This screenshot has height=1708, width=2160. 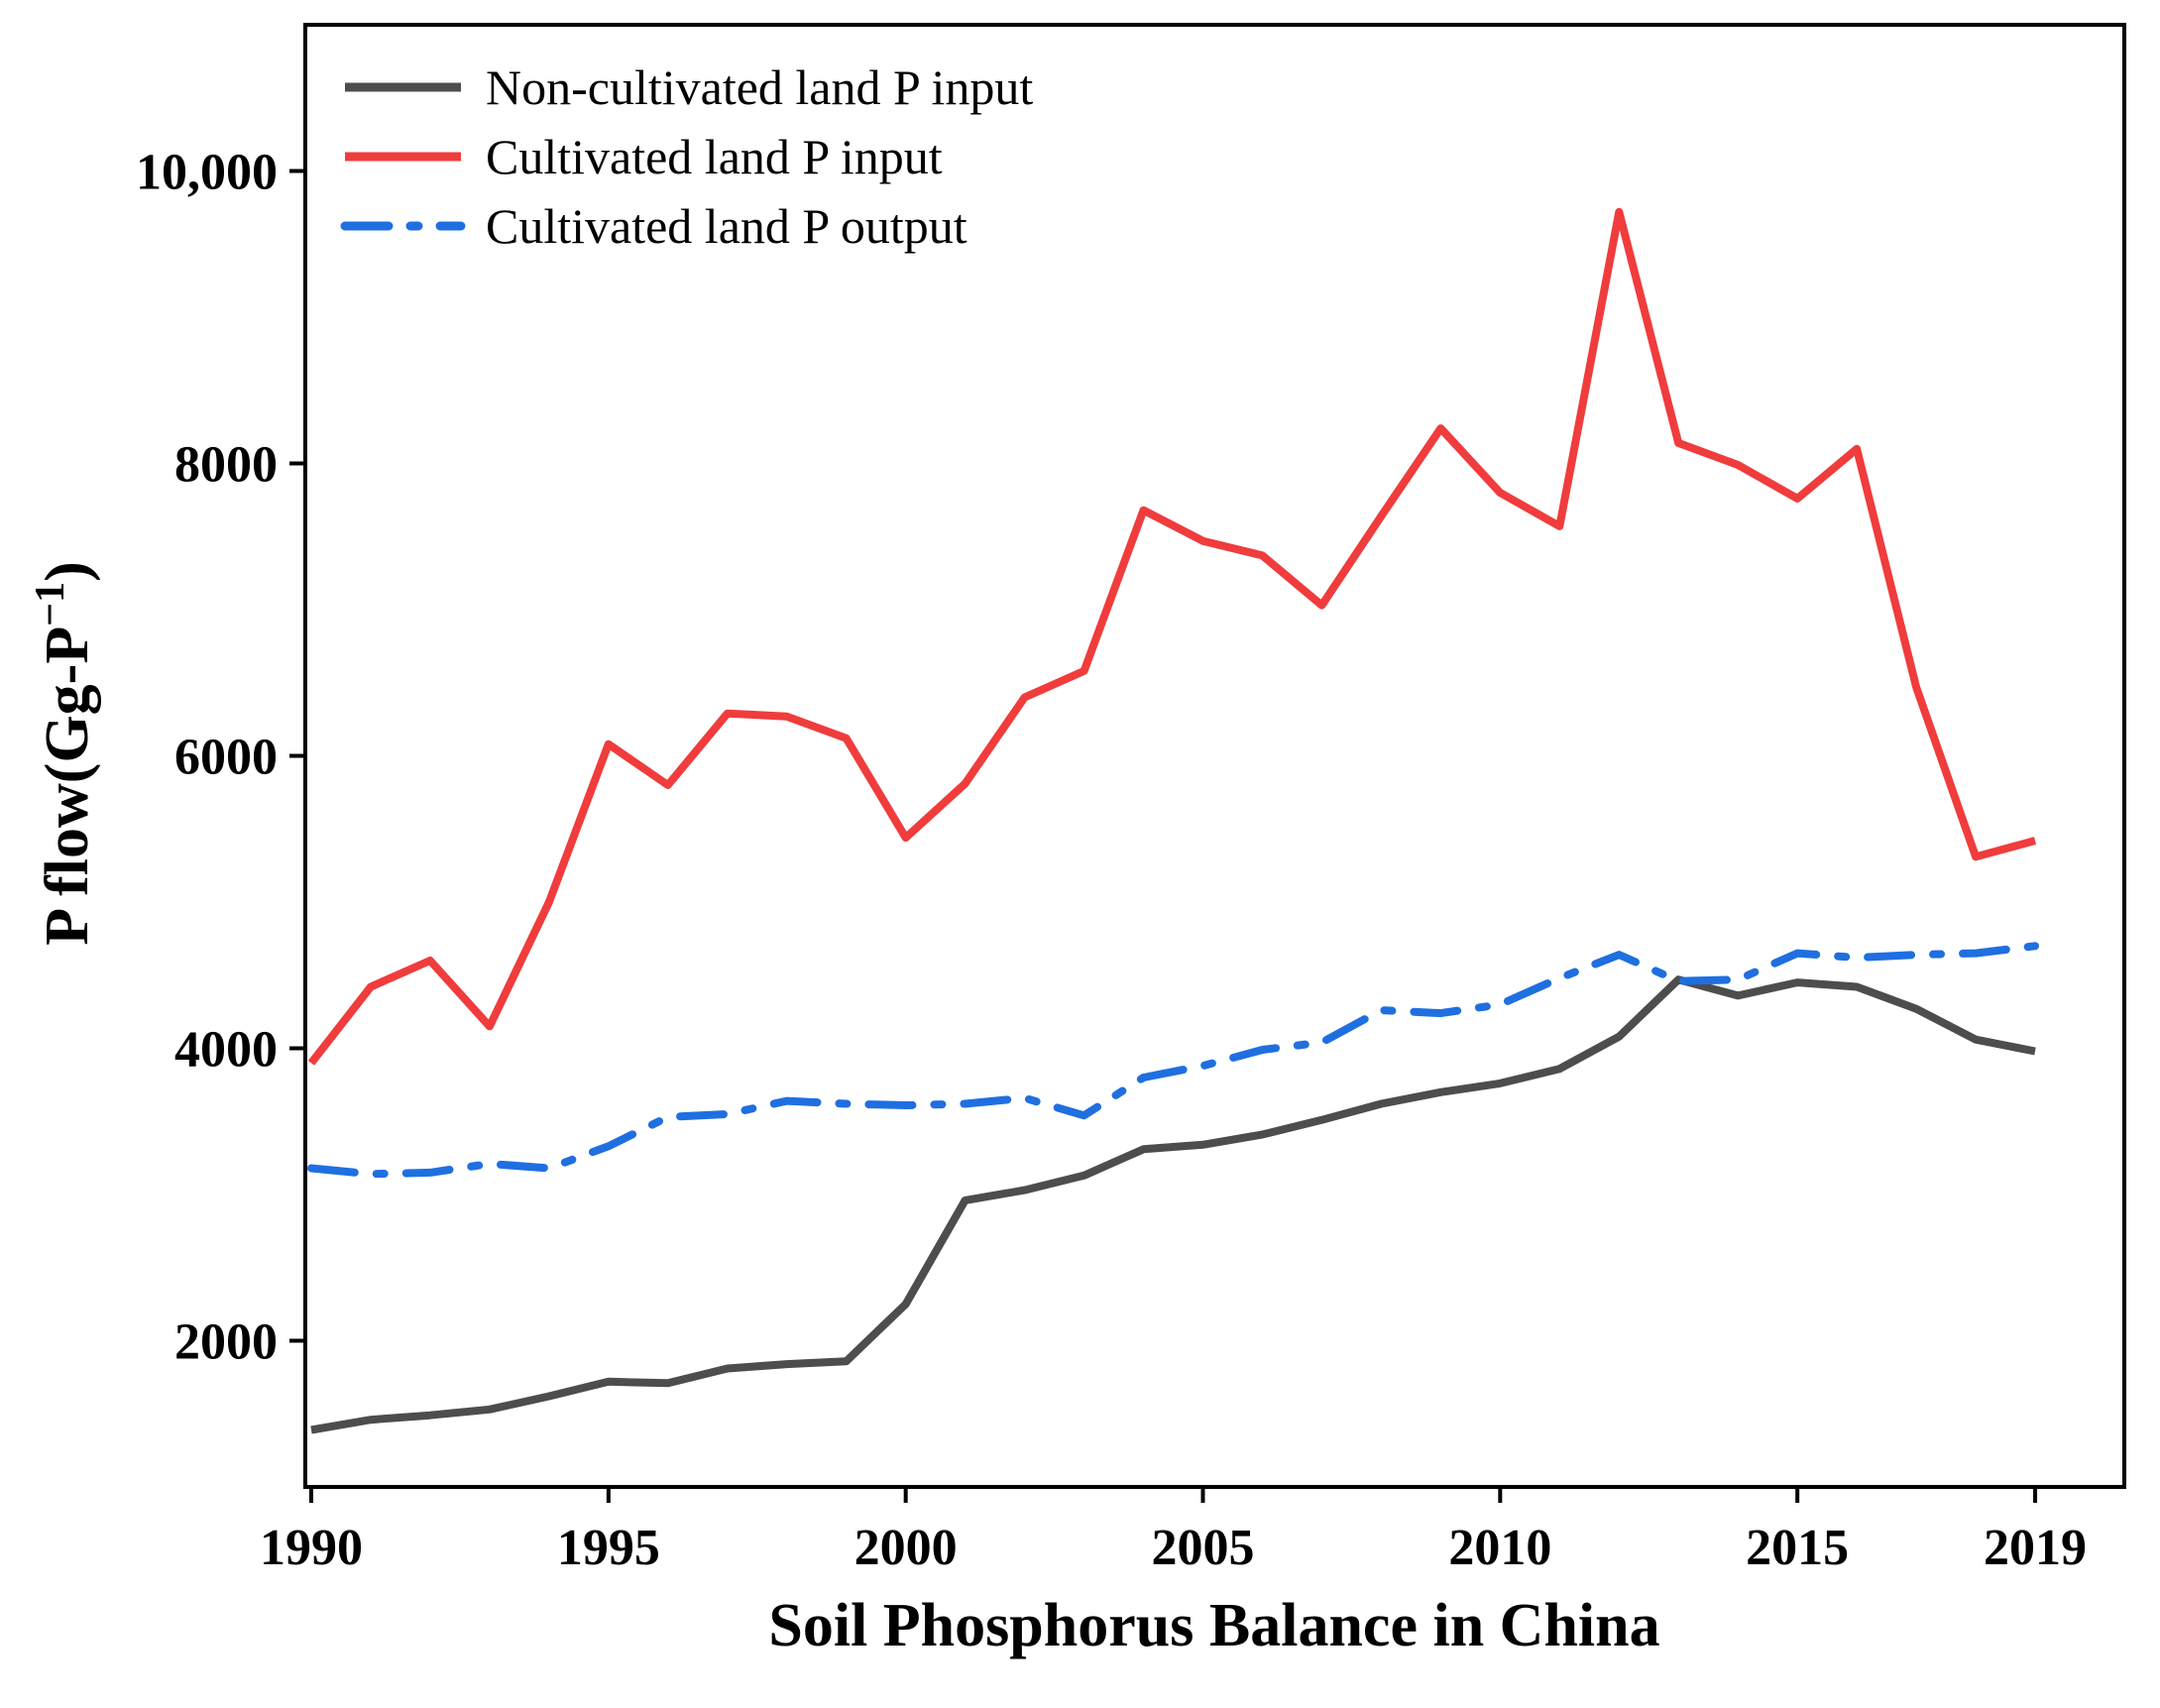 I want to click on legend-label-1: Non-cultivated land P input, so click(x=759, y=87).